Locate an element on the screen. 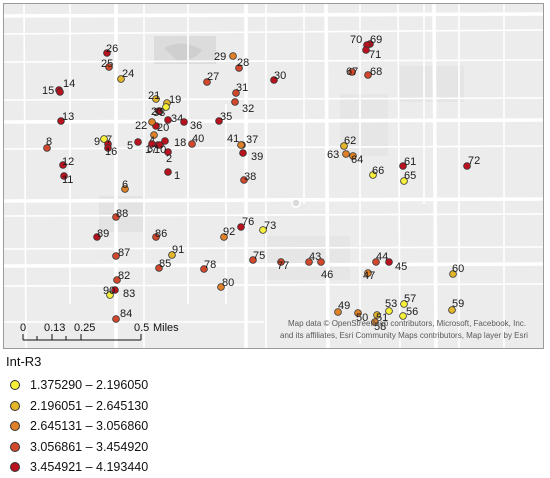 Image resolution: width=550 pixels, height=478 pixels. point-label-3: 3 is located at coordinates (150, 149).